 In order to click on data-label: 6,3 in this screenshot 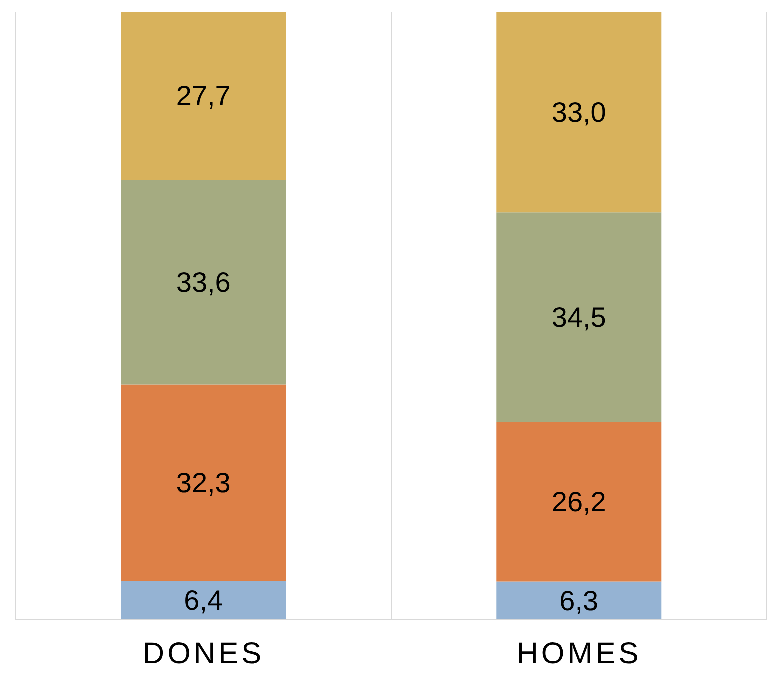, I will do `click(579, 600)`.